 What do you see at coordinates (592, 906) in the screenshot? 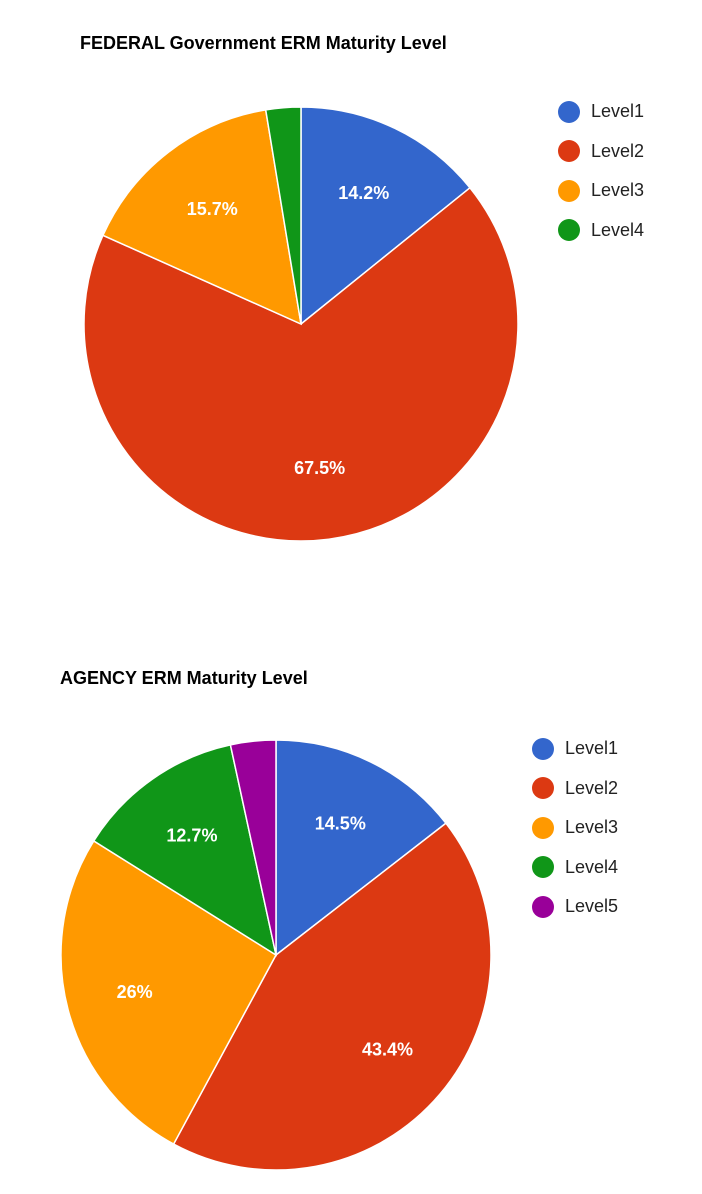
I see `legend-label: Level5` at bounding box center [592, 906].